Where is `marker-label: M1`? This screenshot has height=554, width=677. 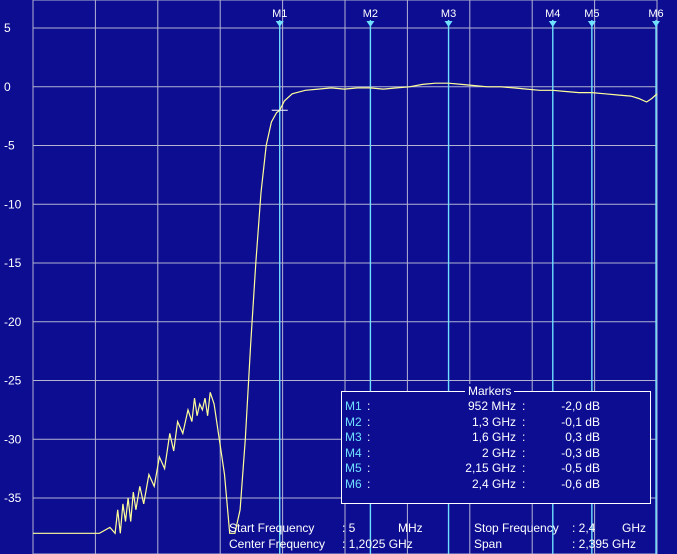 marker-label: M1 is located at coordinates (279, 14).